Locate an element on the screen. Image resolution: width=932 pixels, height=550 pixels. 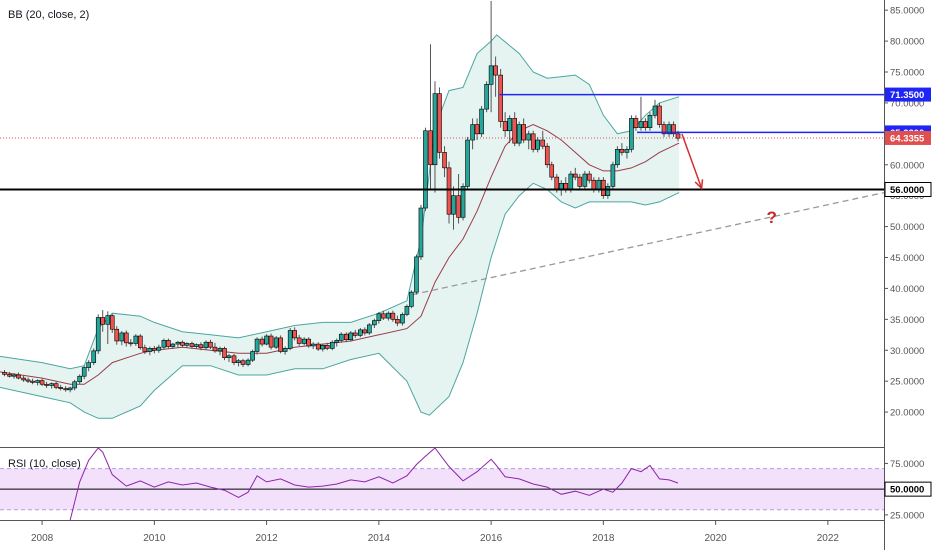
rsi-indicator-label: RSI (10, close) is located at coordinates (44, 464).